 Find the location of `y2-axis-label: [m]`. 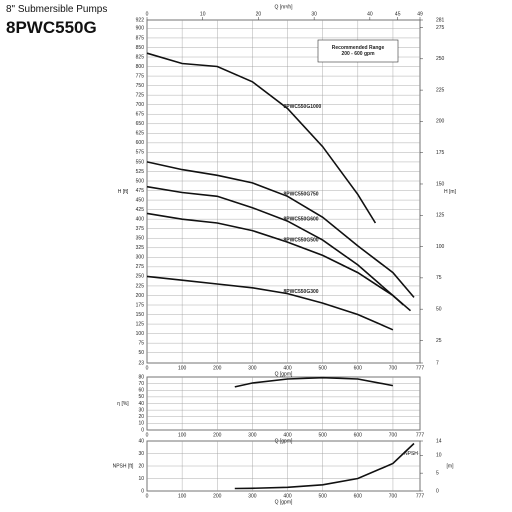

y2-axis-label: [m] is located at coordinates (451, 466).